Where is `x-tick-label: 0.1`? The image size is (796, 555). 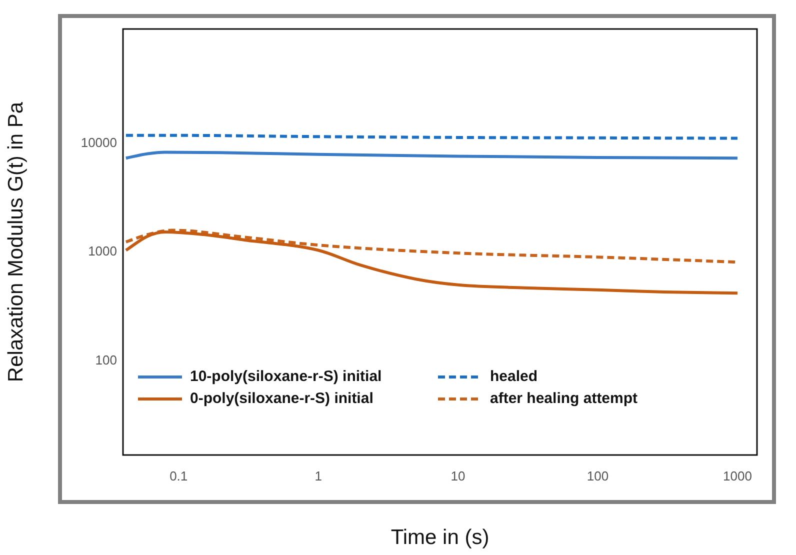 x-tick-label: 0.1 is located at coordinates (179, 476).